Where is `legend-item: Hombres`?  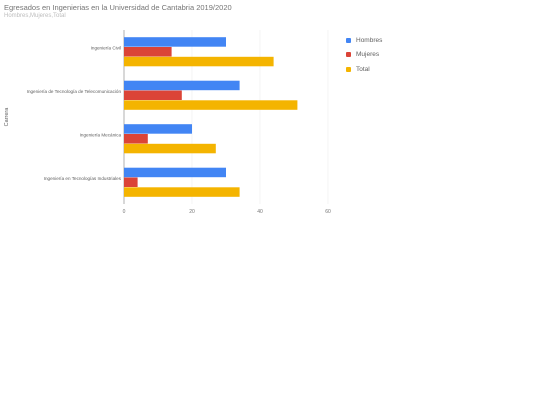 legend-item: Hombres is located at coordinates (364, 40).